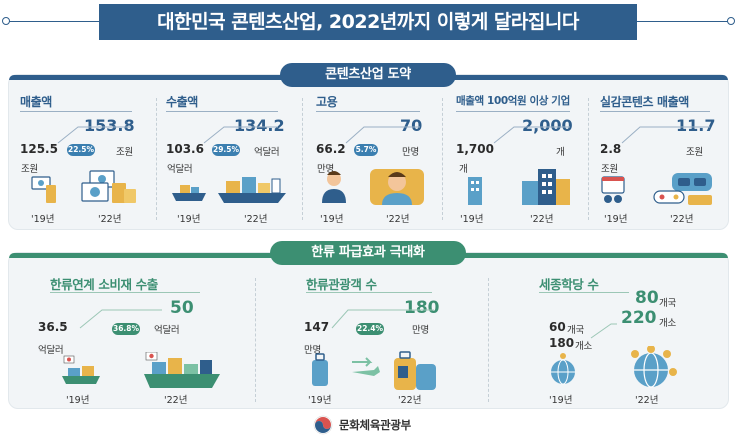 This screenshot has height=441, width=737. What do you see at coordinates (683, 21) in the screenshot?
I see `title-rule-right` at bounding box center [683, 21].